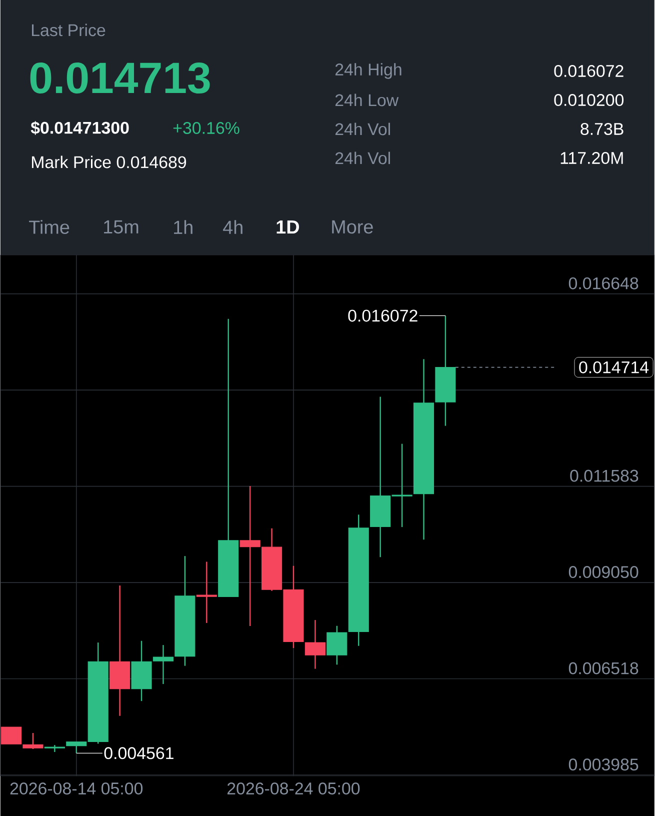  Describe the element at coordinates (602, 128) in the screenshot. I see `text: 8.73B` at that location.